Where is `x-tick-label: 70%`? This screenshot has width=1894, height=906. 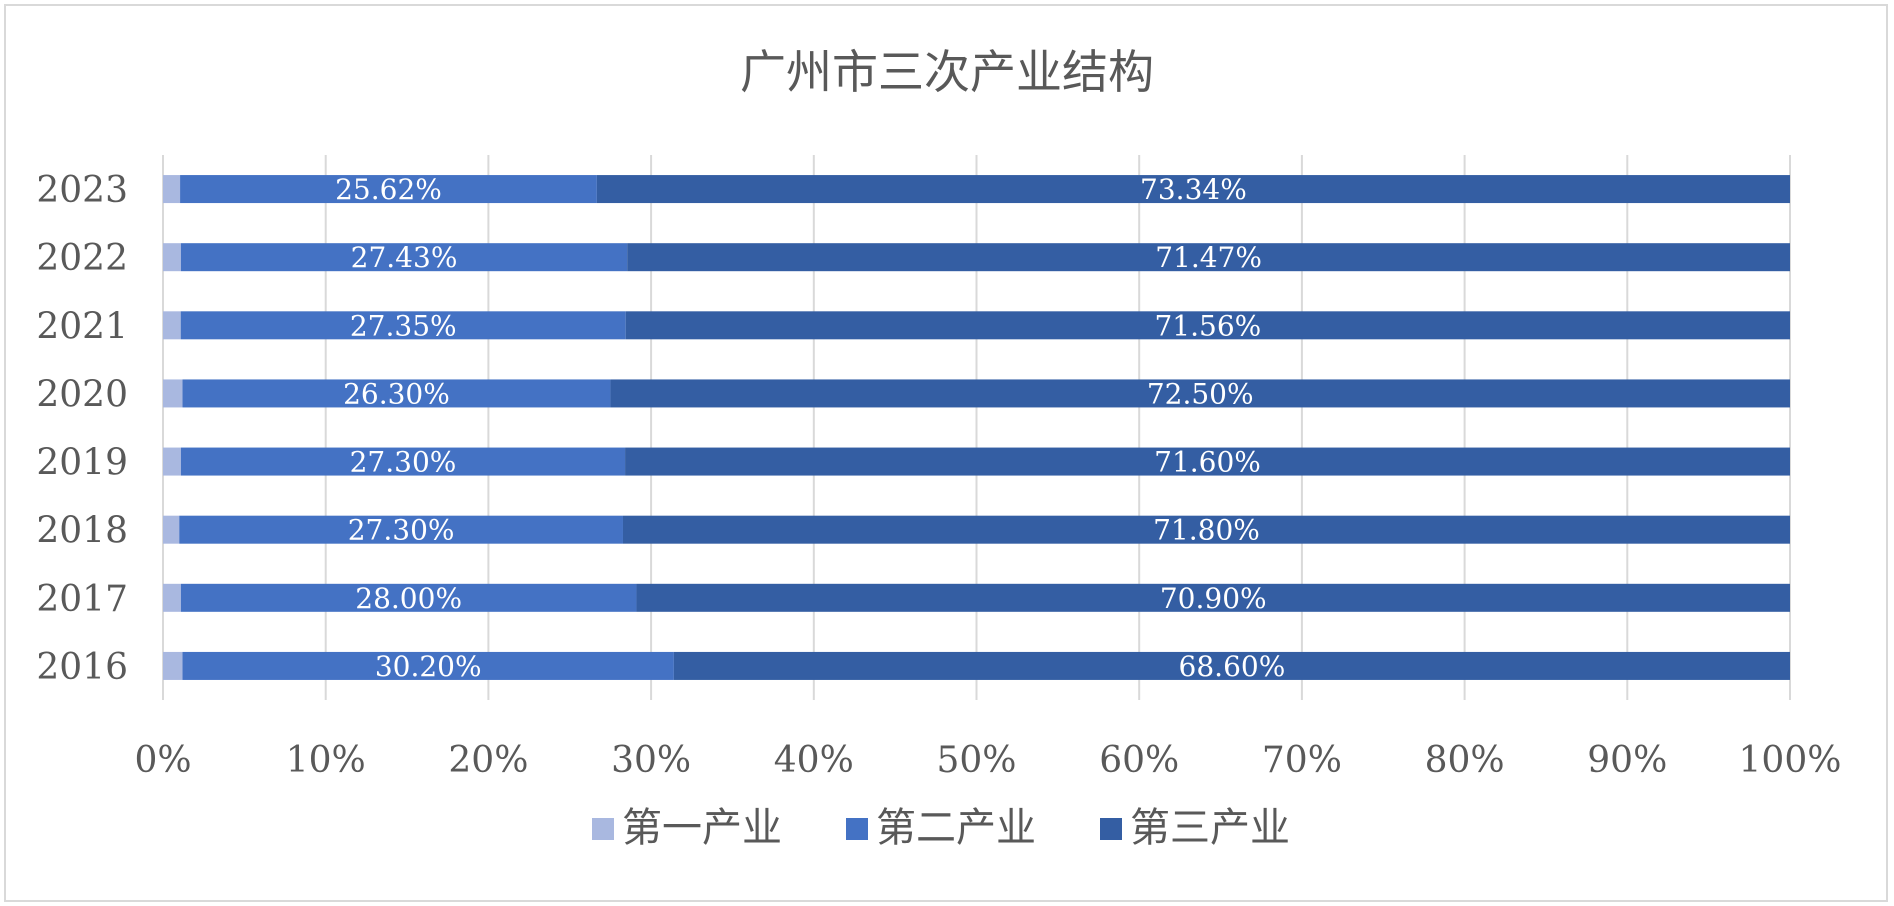 x-tick-label: 70% is located at coordinates (1302, 760).